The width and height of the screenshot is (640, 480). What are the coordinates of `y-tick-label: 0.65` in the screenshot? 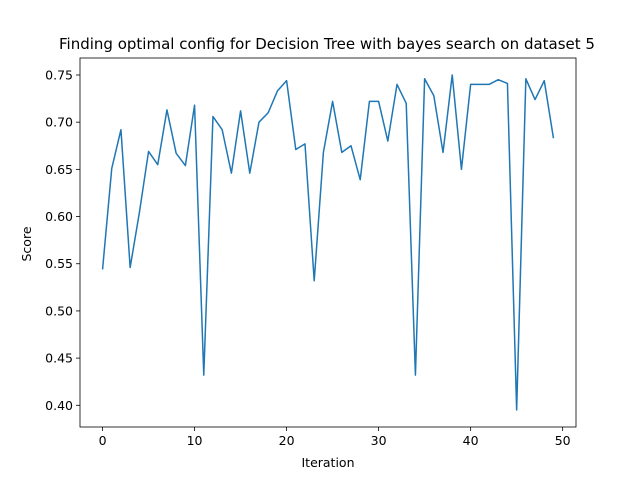 It's located at (59, 169).